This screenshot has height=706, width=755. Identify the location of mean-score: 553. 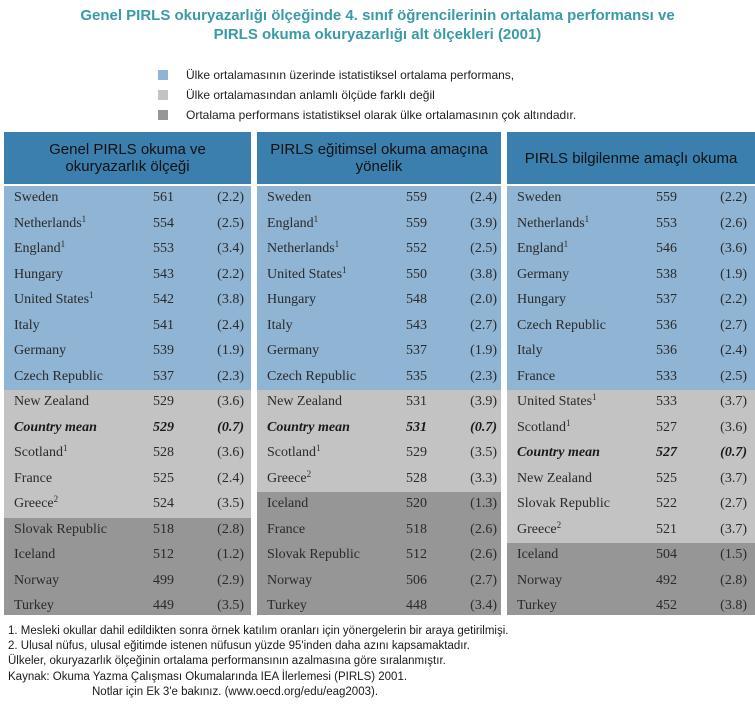
(163, 248).